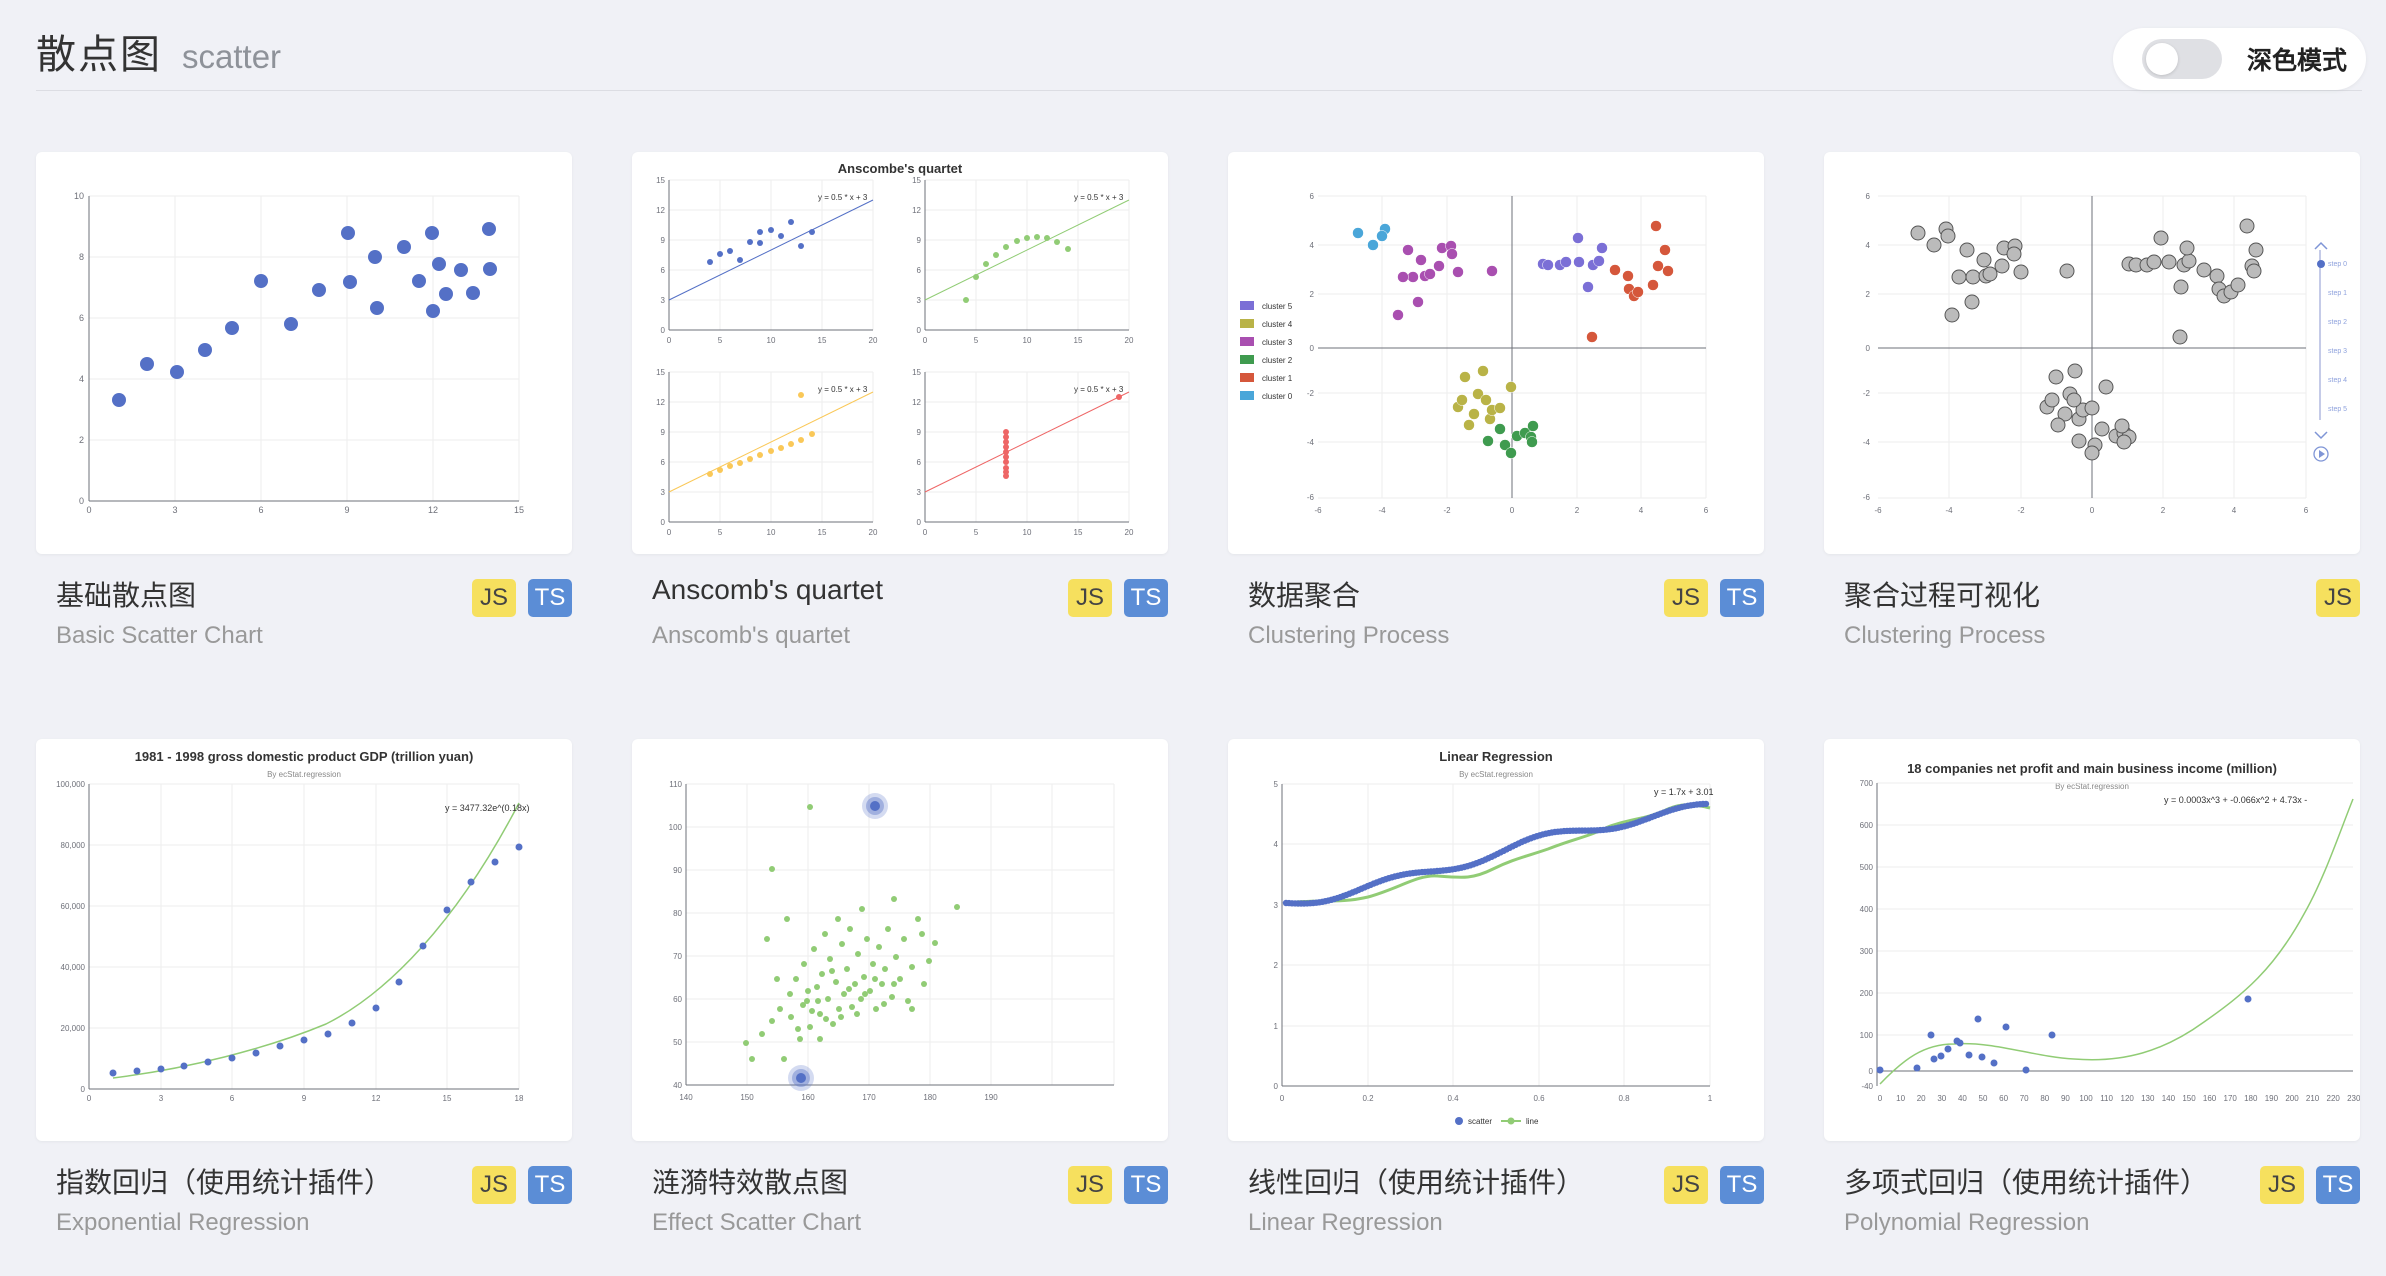 This screenshot has width=2386, height=1276. What do you see at coordinates (1129, 340) in the screenshot?
I see `svg-text: 20` at bounding box center [1129, 340].